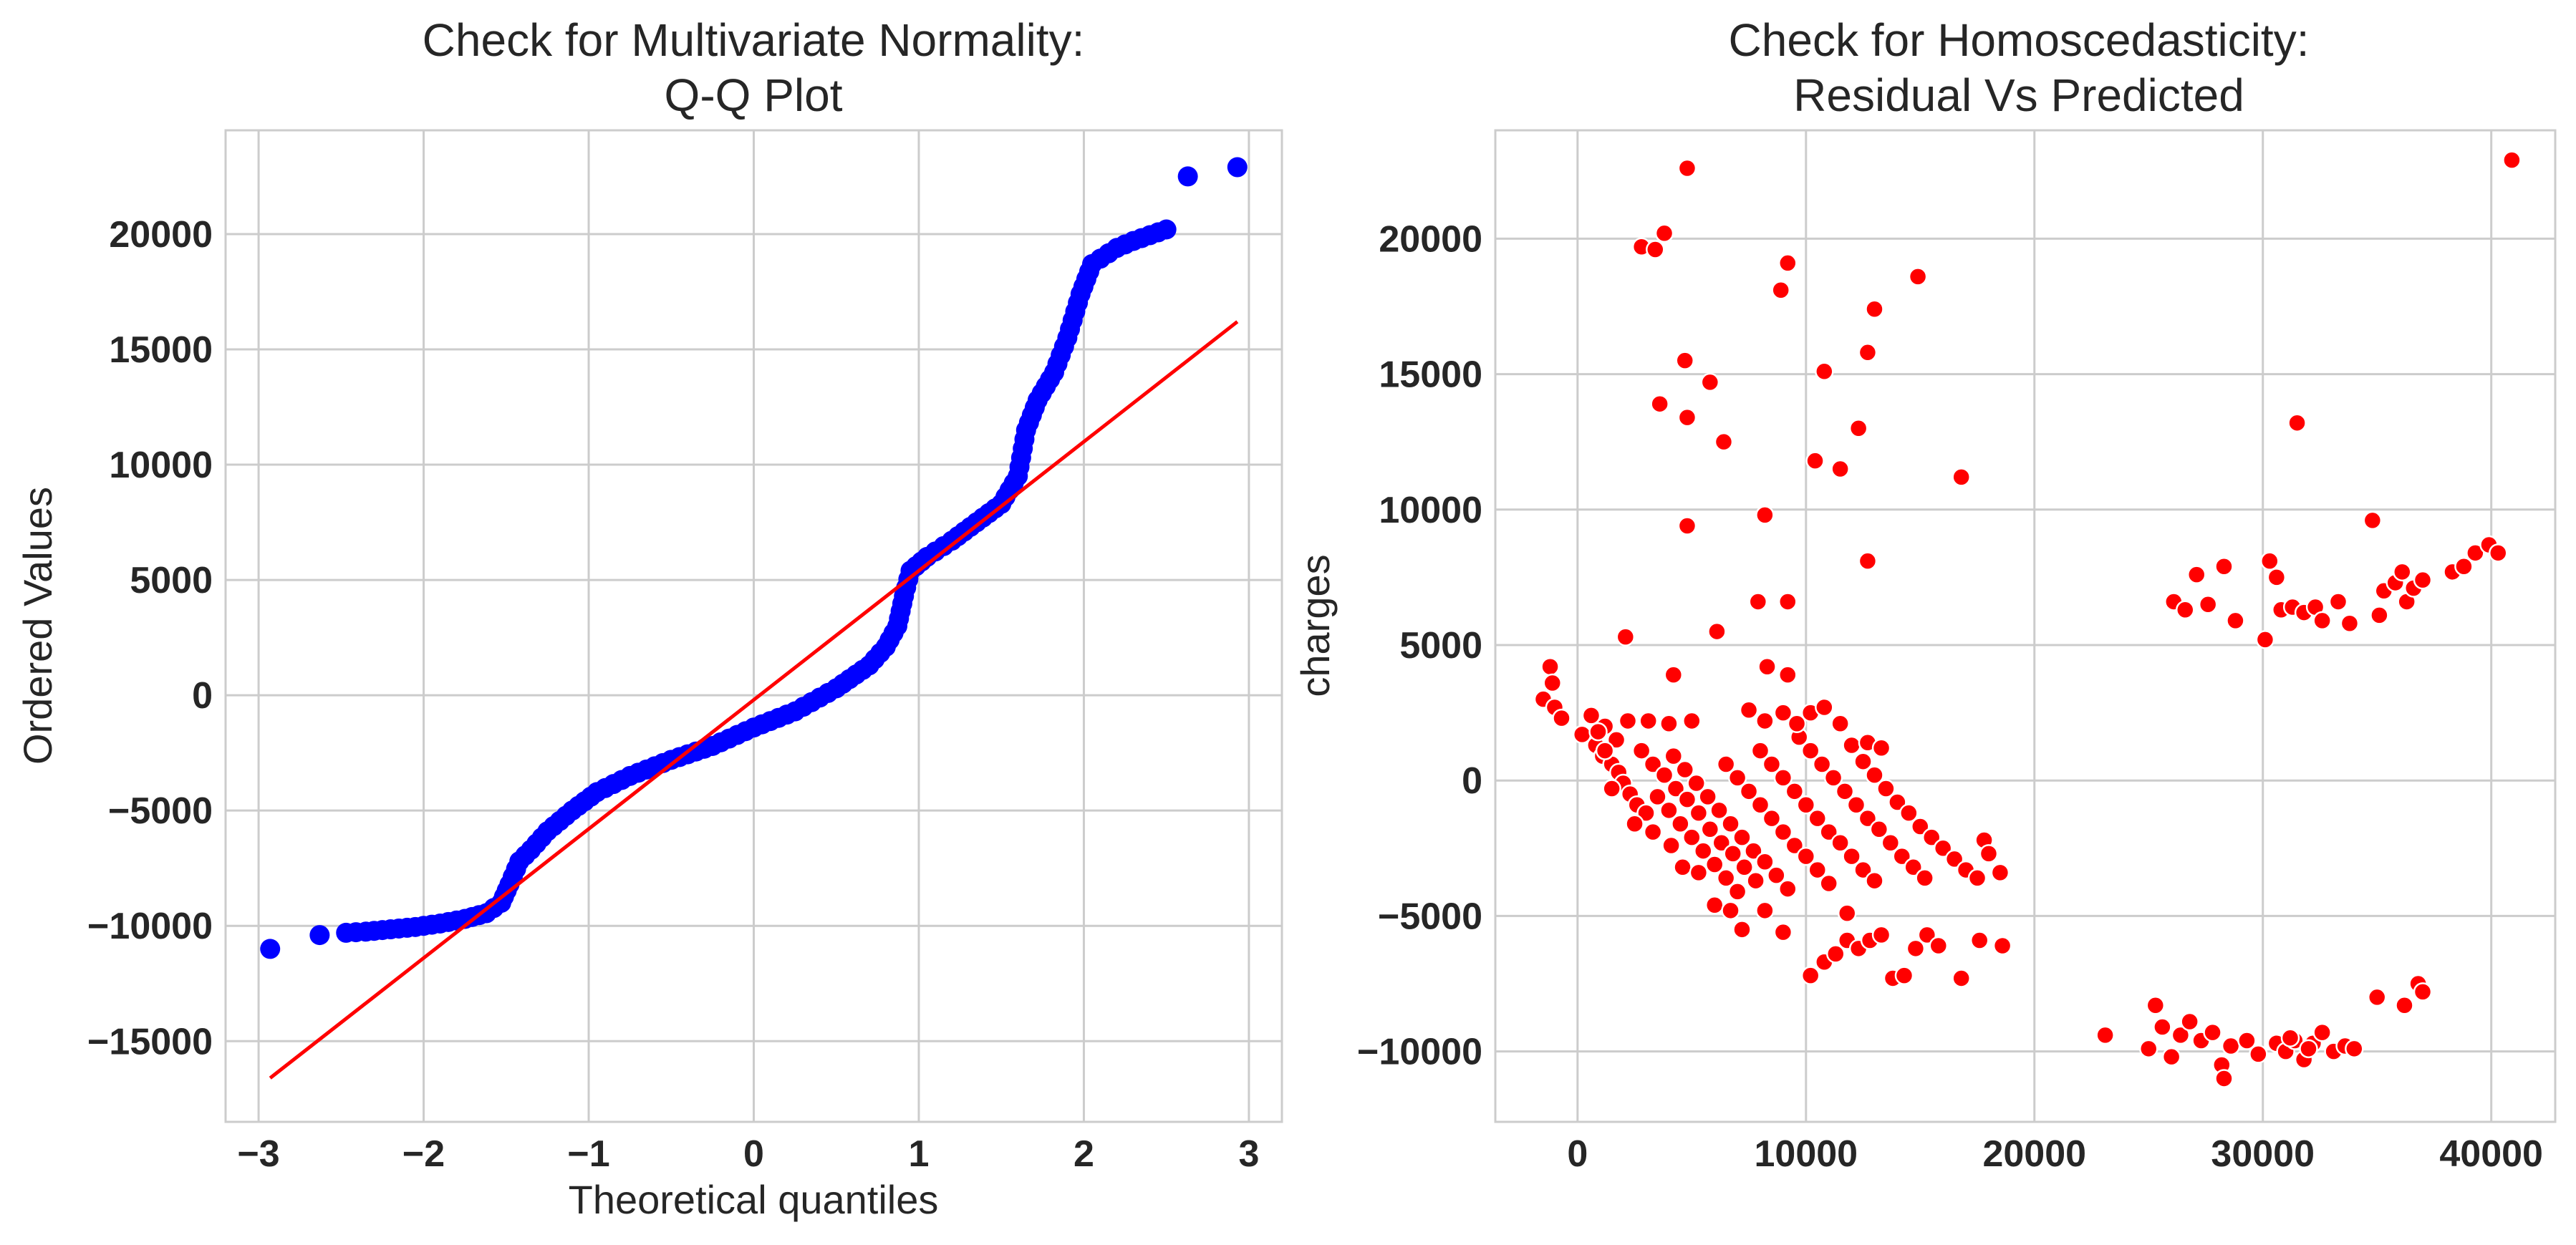 The height and width of the screenshot is (1245, 2576). Describe the element at coordinates (203, 696) in the screenshot. I see `qq-y-tick-label: 0` at that location.